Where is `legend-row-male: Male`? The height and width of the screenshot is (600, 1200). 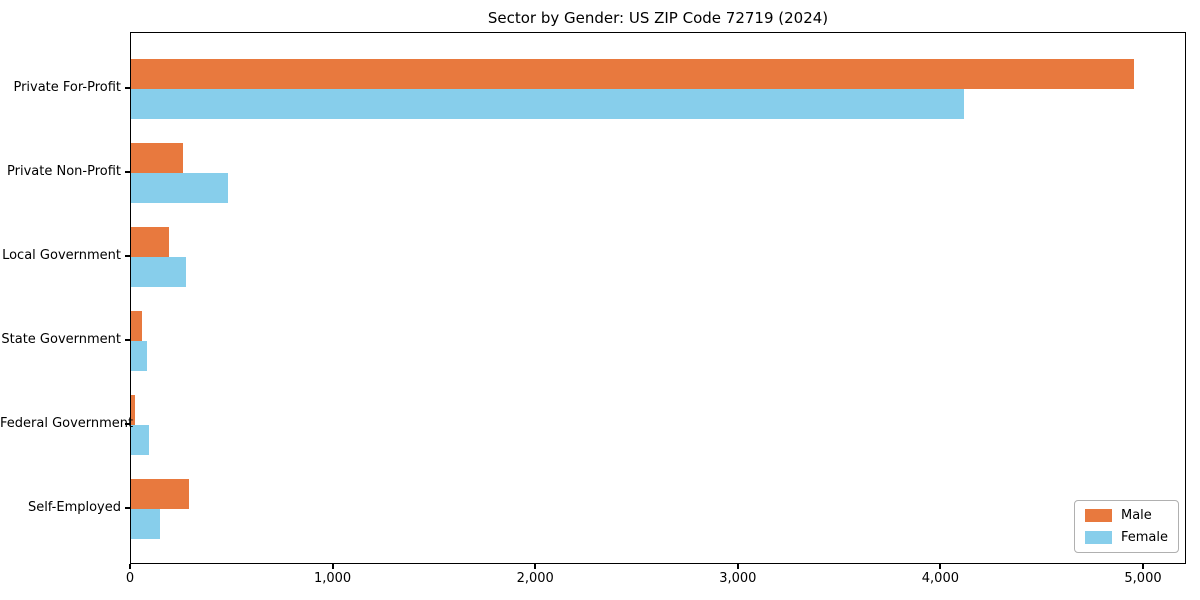 legend-row-male: Male is located at coordinates (1126, 515).